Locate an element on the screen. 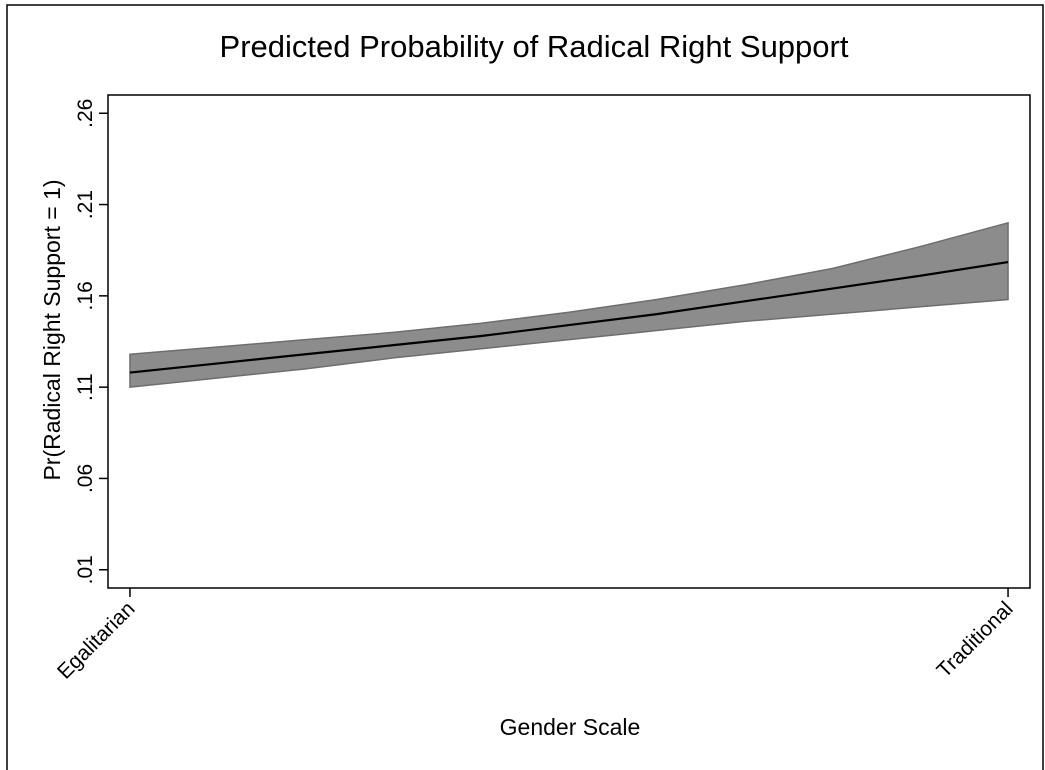 This screenshot has height=770, width=1045. x-axis-label: Gender Scale is located at coordinates (570, 727).